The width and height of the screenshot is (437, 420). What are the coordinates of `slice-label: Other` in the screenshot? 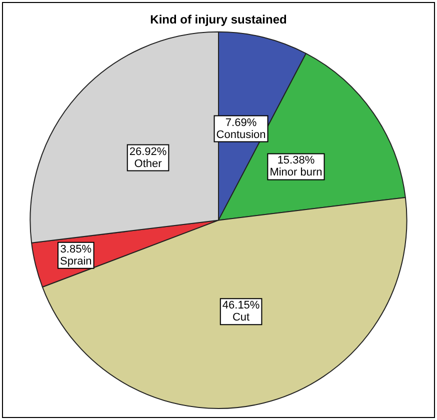 It's located at (148, 164).